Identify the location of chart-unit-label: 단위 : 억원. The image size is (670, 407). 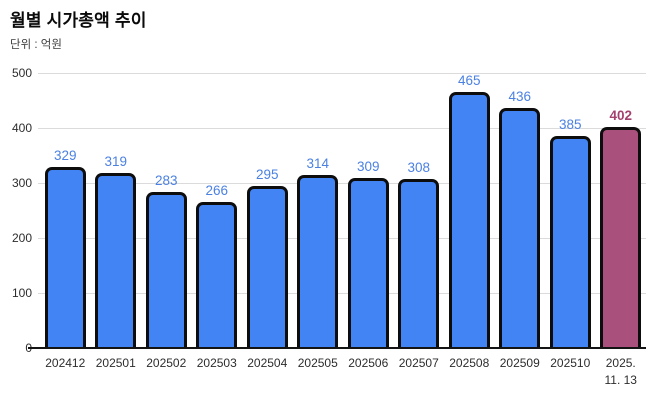
(36, 45).